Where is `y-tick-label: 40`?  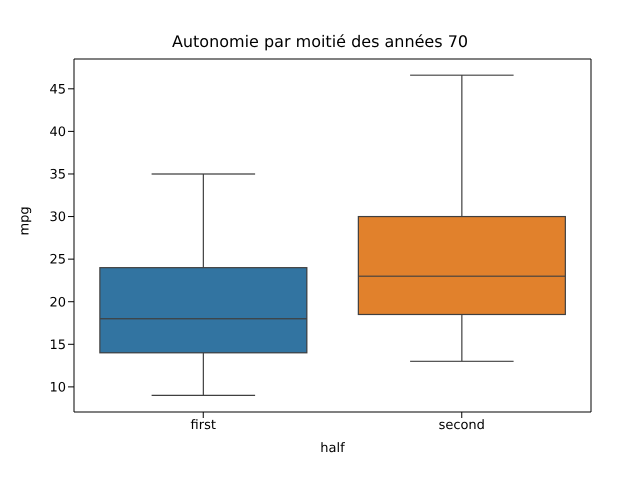 y-tick-label: 40 is located at coordinates (57, 132).